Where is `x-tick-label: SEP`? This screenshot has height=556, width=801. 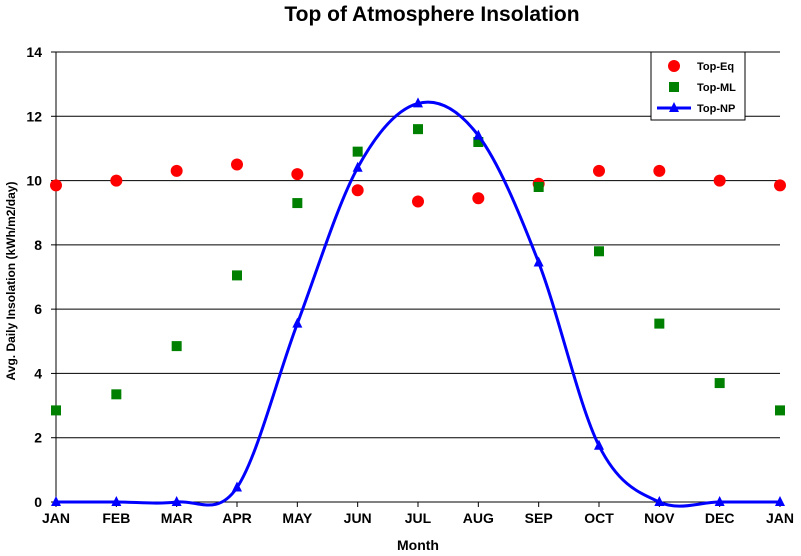 x-tick-label: SEP is located at coordinates (539, 518).